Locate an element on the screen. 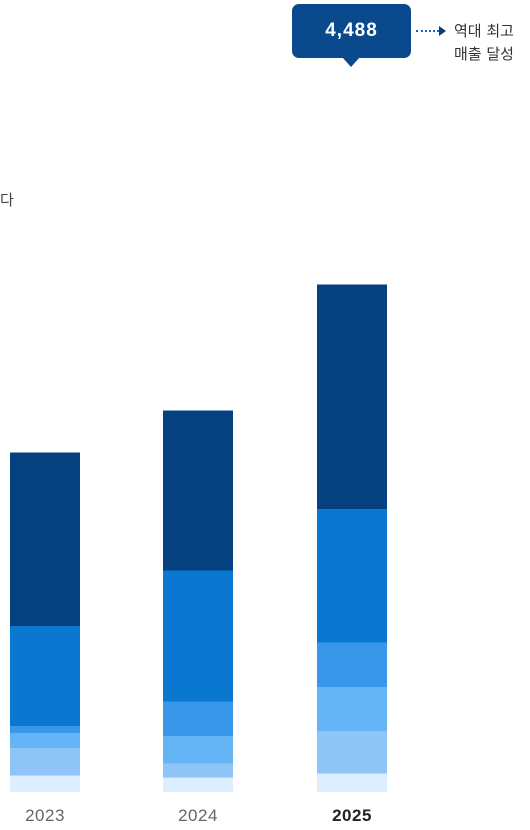 The image size is (530, 830). highlight-value-label: 4,488 is located at coordinates (351, 30).